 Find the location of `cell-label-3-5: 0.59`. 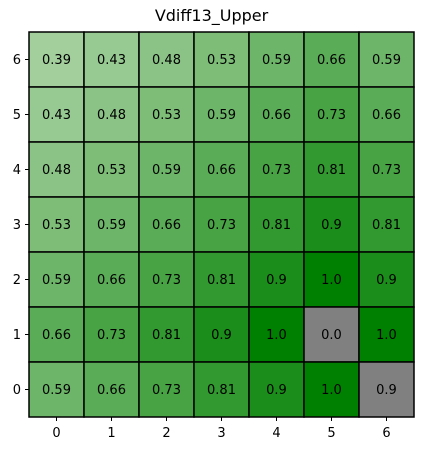

cell-label-3-5: 0.59 is located at coordinates (221, 115).